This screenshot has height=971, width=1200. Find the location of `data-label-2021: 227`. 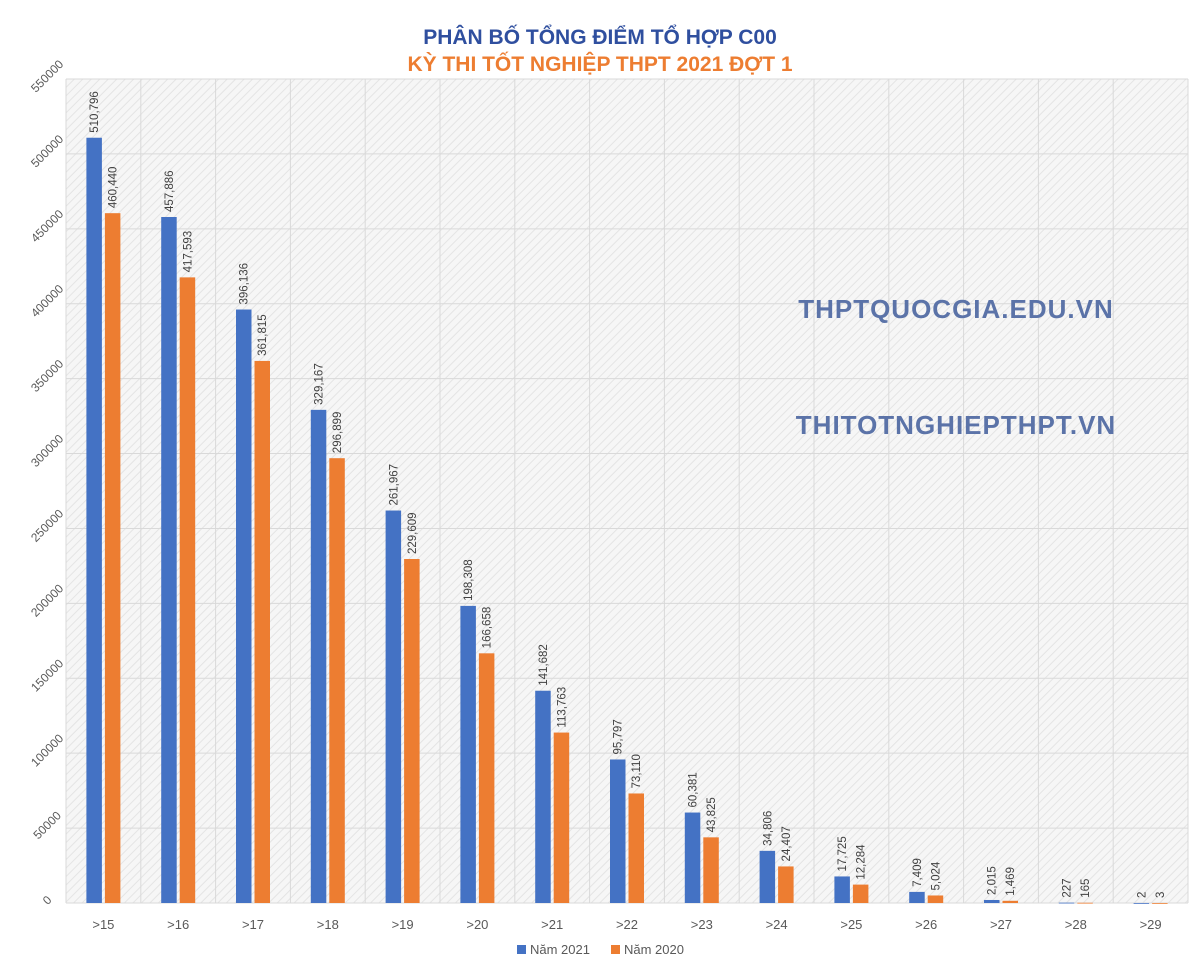

data-label-2021: 227 is located at coordinates (1068, 887).